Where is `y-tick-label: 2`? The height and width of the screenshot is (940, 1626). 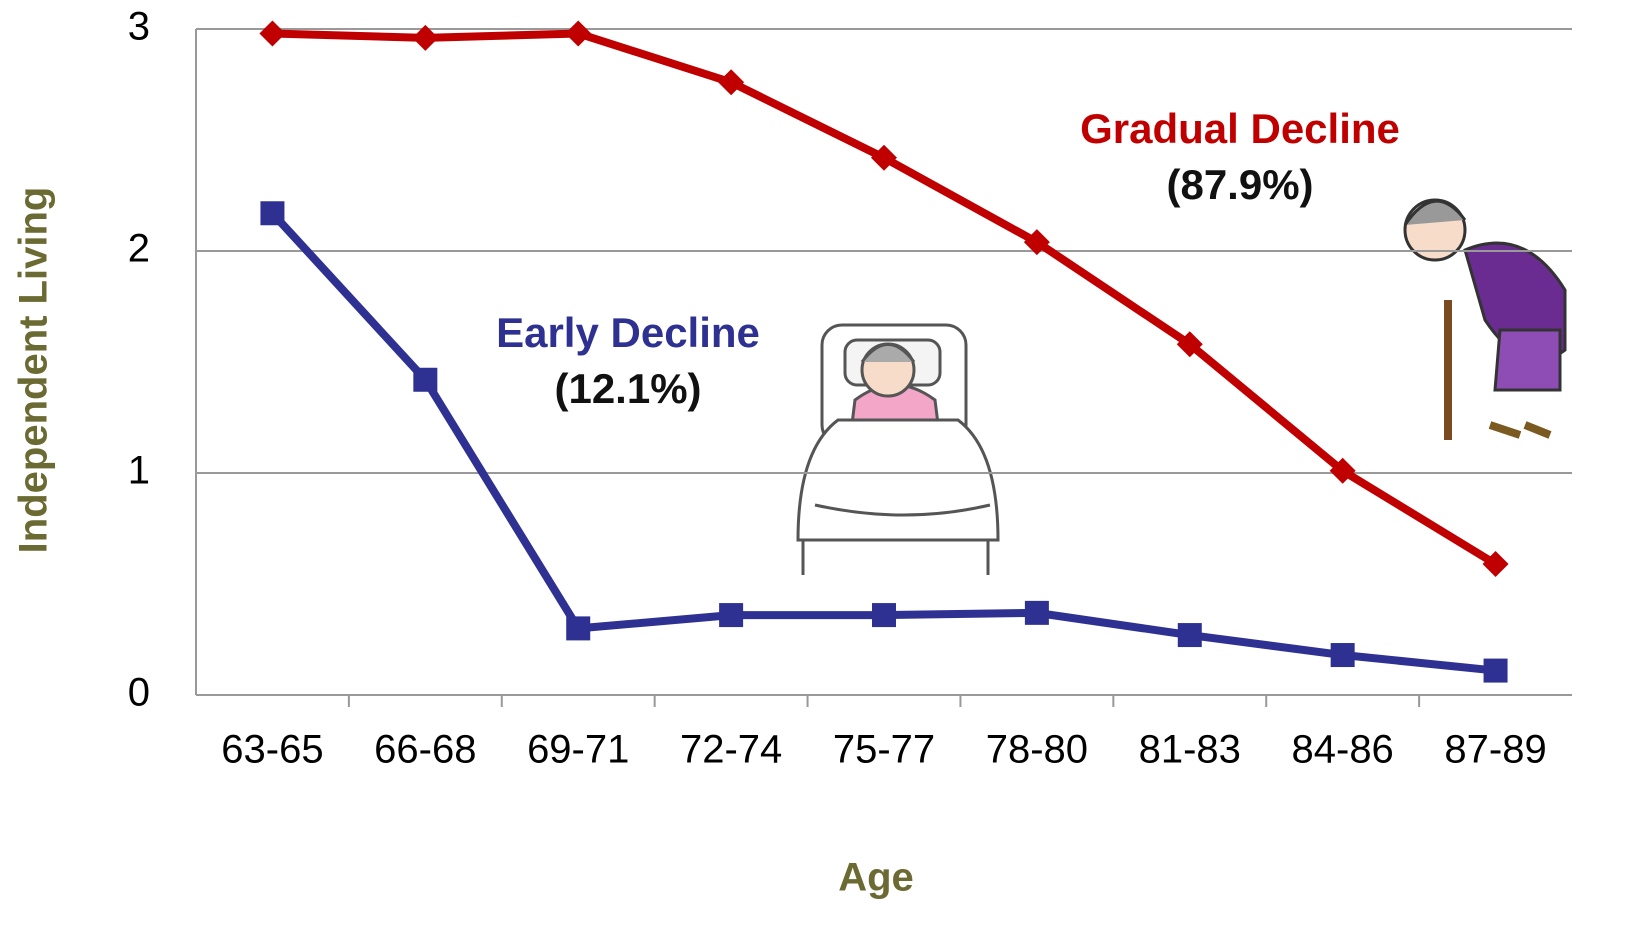
y-tick-label: 2 is located at coordinates (139, 249).